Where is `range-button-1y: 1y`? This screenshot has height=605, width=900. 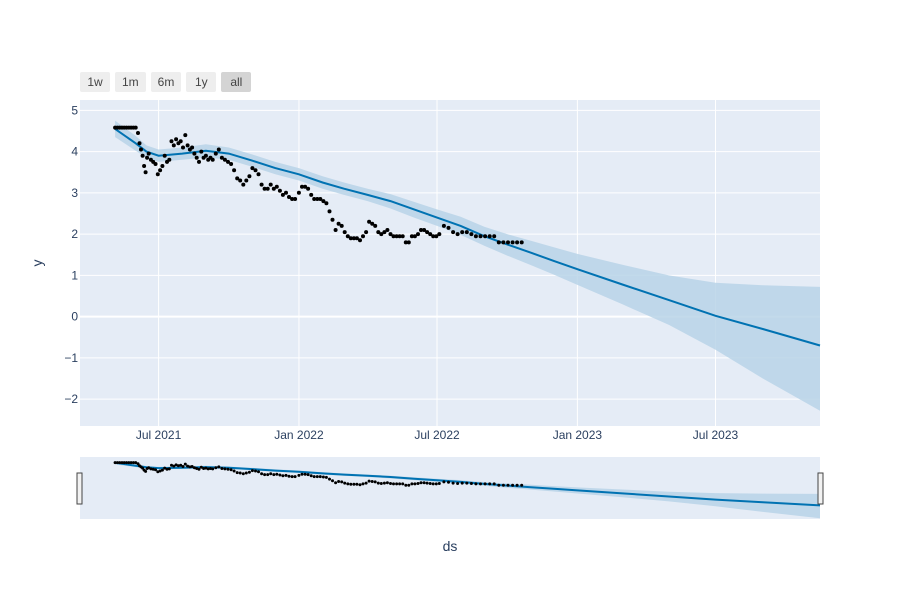 range-button-1y: 1y is located at coordinates (201, 82).